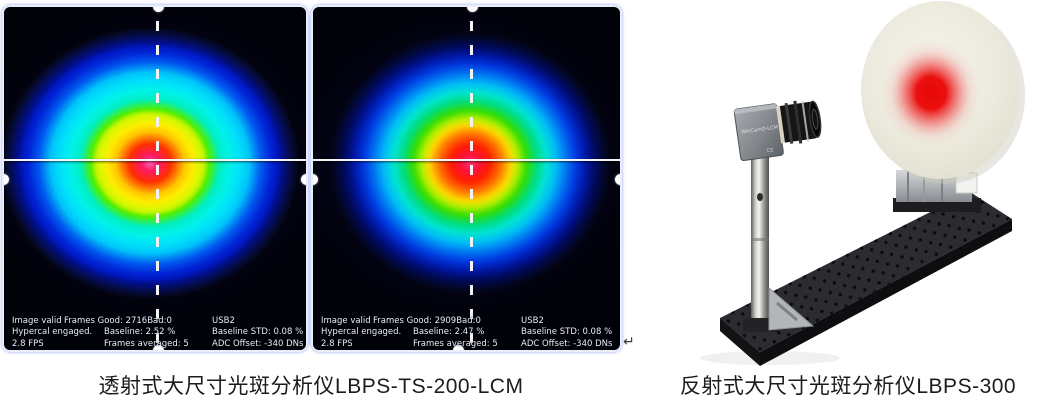 The width and height of the screenshot is (1041, 406). Describe the element at coordinates (311, 386) in the screenshot. I see `caption-transmissive: 透射式大尺寸光斑分析仪LBPS-TS-200-LCM` at that location.